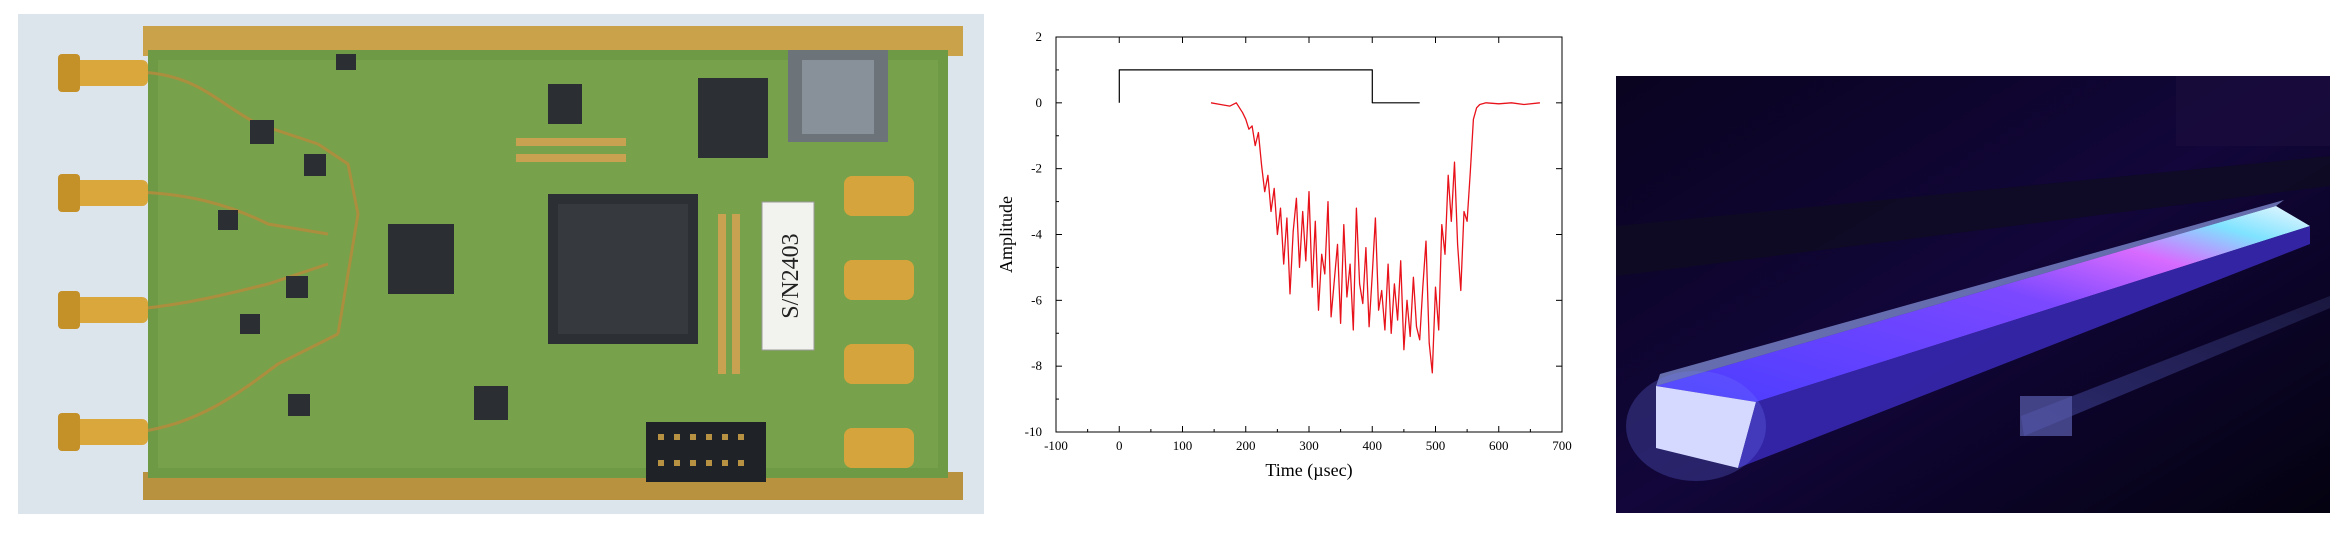  Describe the element at coordinates (1039, 102) in the screenshot. I see `y-tick-label: 0` at that location.